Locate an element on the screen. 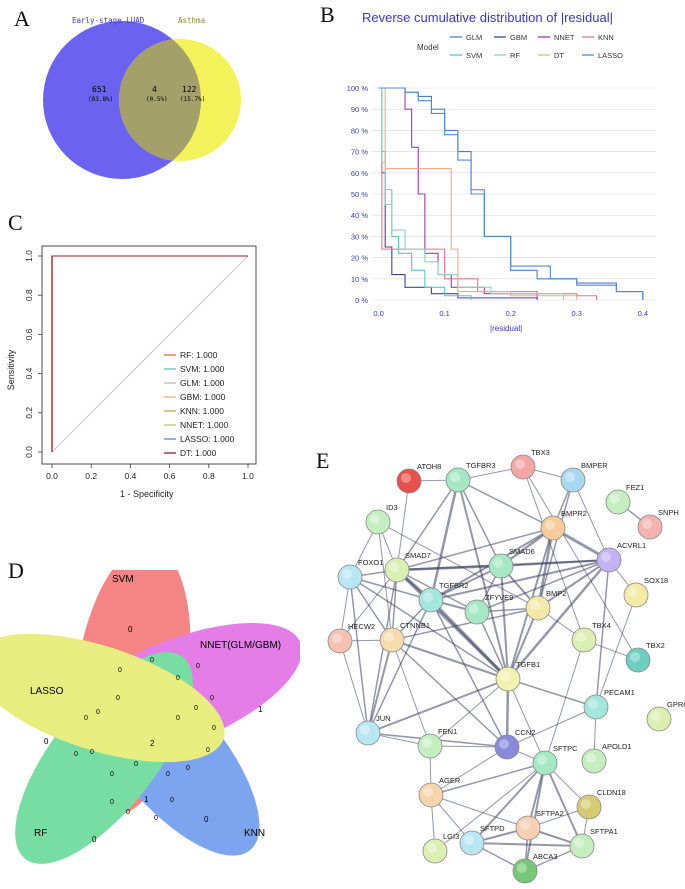 This screenshot has height=889, width=685. network-node-id3: ID3 is located at coordinates (381, 519).